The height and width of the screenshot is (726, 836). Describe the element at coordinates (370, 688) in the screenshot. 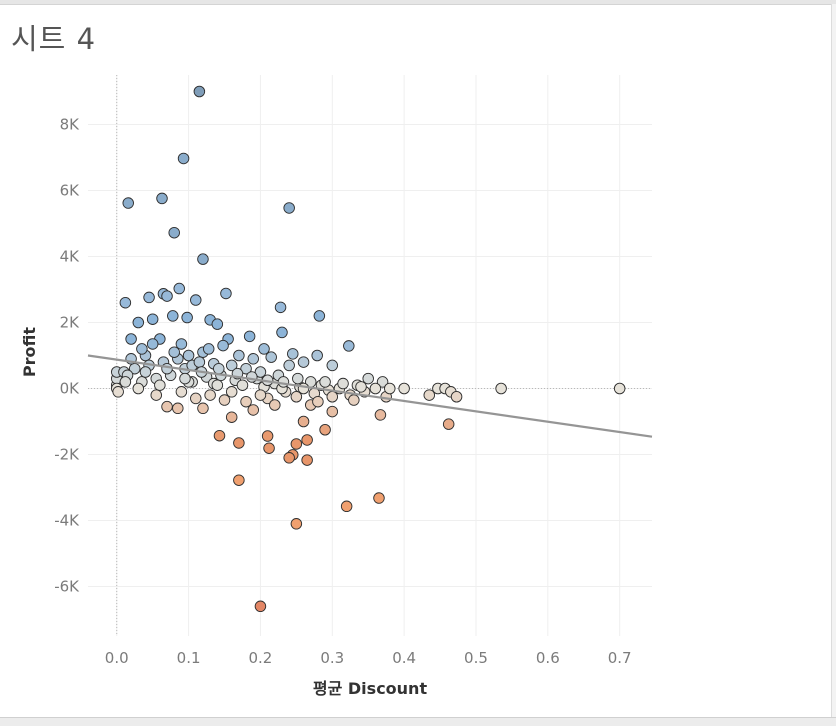

I see `x-axis-title: 평균 Discount` at that location.